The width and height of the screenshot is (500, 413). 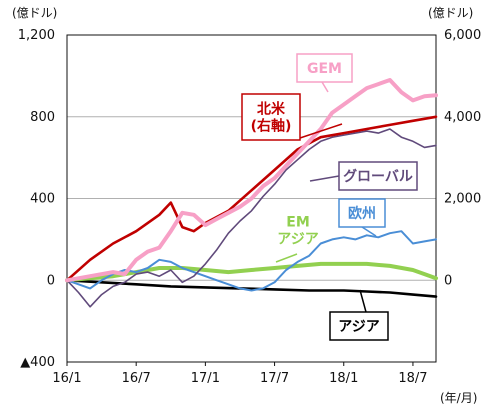 I want to click on series-line-アジア, so click(x=251, y=288).